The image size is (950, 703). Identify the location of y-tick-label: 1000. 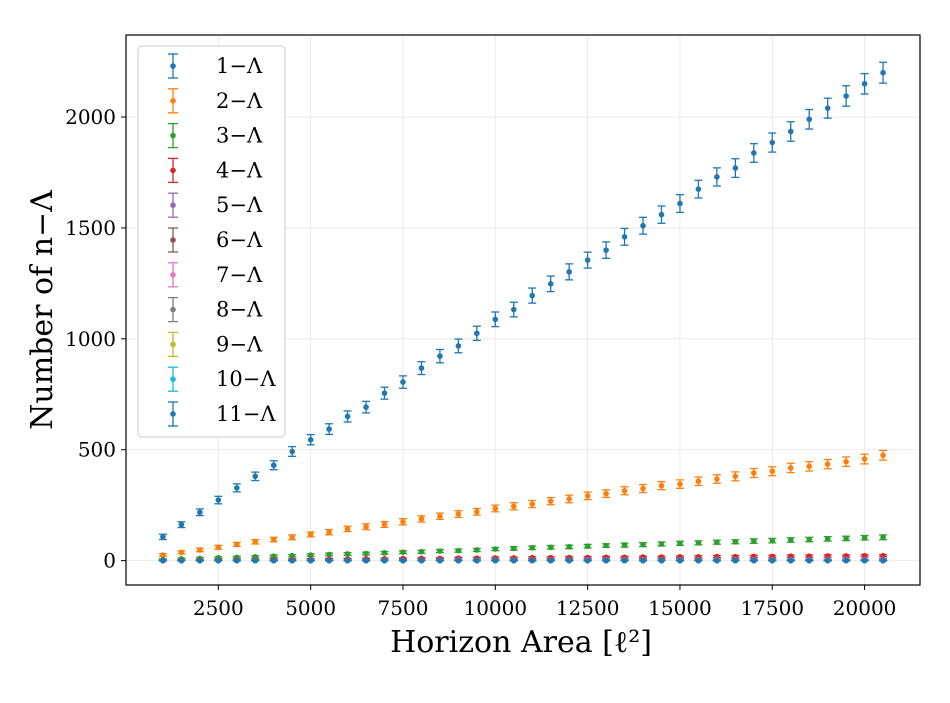
(90, 339).